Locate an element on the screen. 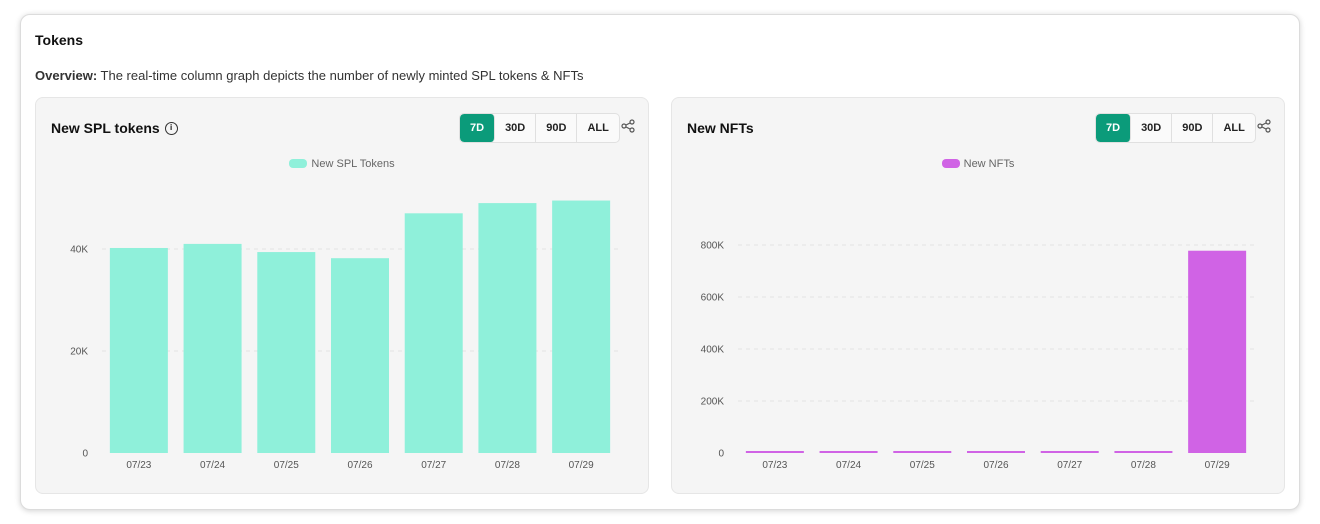 The width and height of the screenshot is (1320, 524). nft-panel-title: New NFTs is located at coordinates (720, 128).